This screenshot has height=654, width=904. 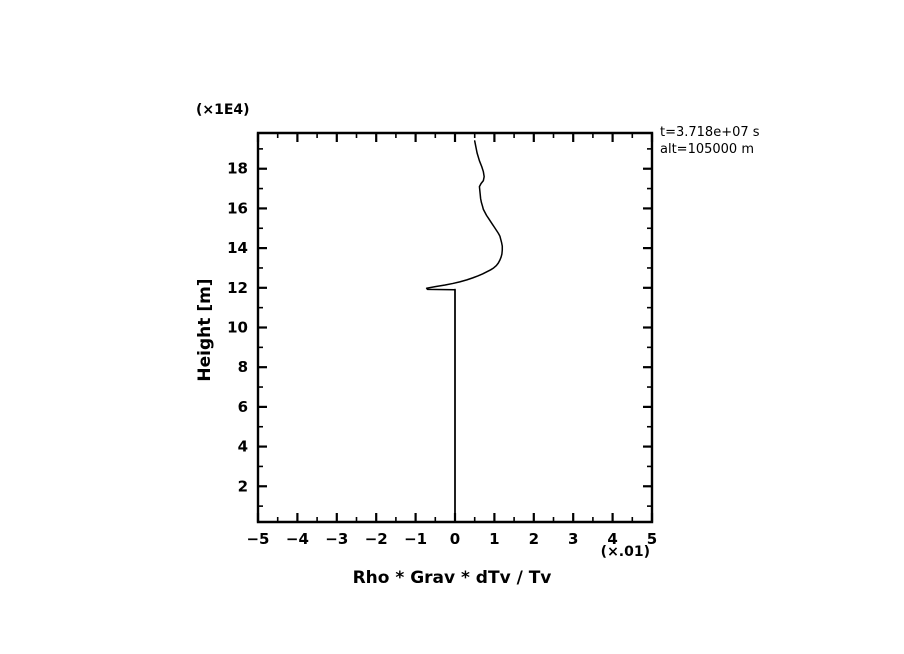 I want to click on x-tick-label: −5, so click(x=257, y=539).